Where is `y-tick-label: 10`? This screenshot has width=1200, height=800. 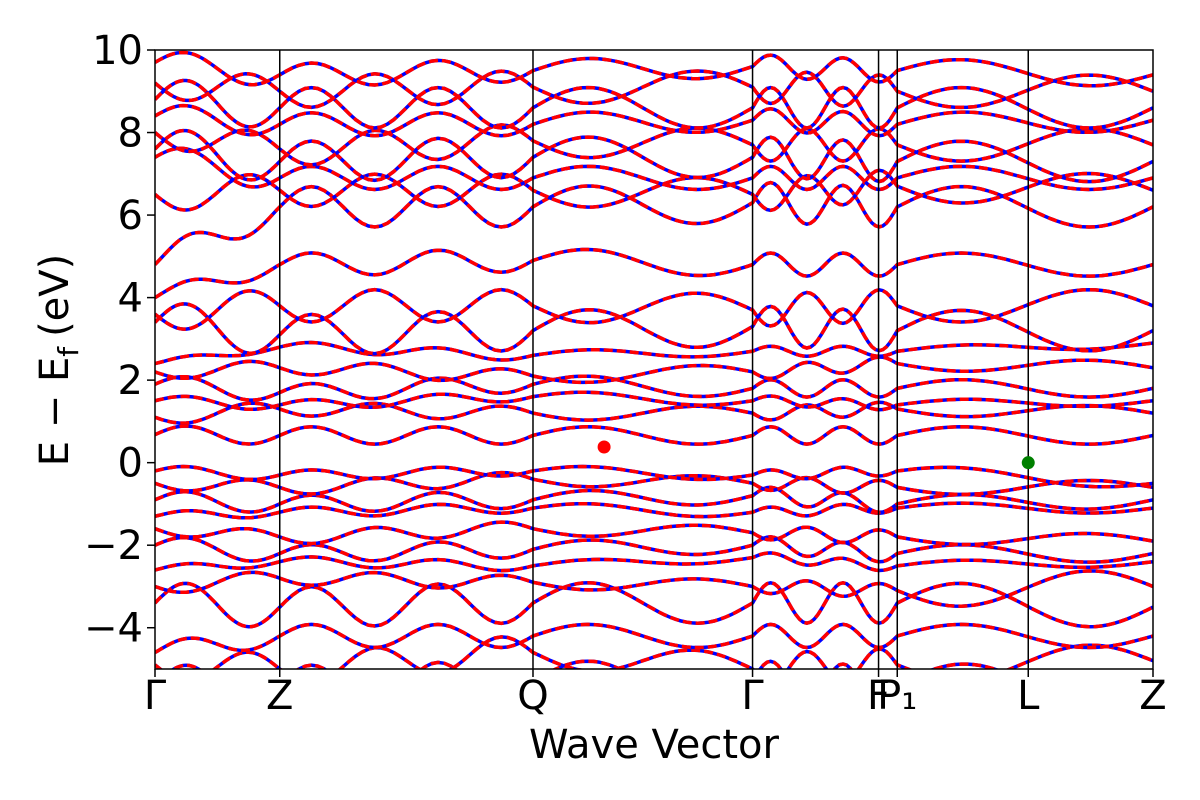 y-tick-label: 10 is located at coordinates (117, 51).